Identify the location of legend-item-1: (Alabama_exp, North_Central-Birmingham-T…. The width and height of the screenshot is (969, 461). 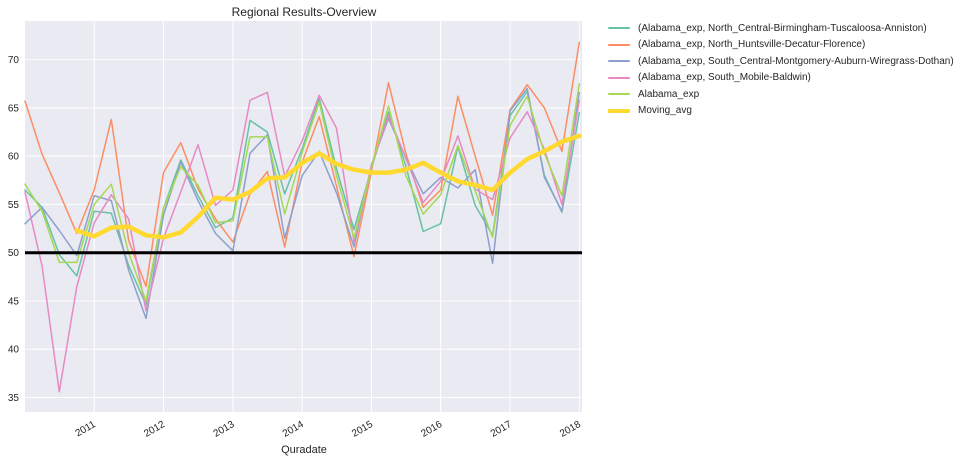
(785, 28).